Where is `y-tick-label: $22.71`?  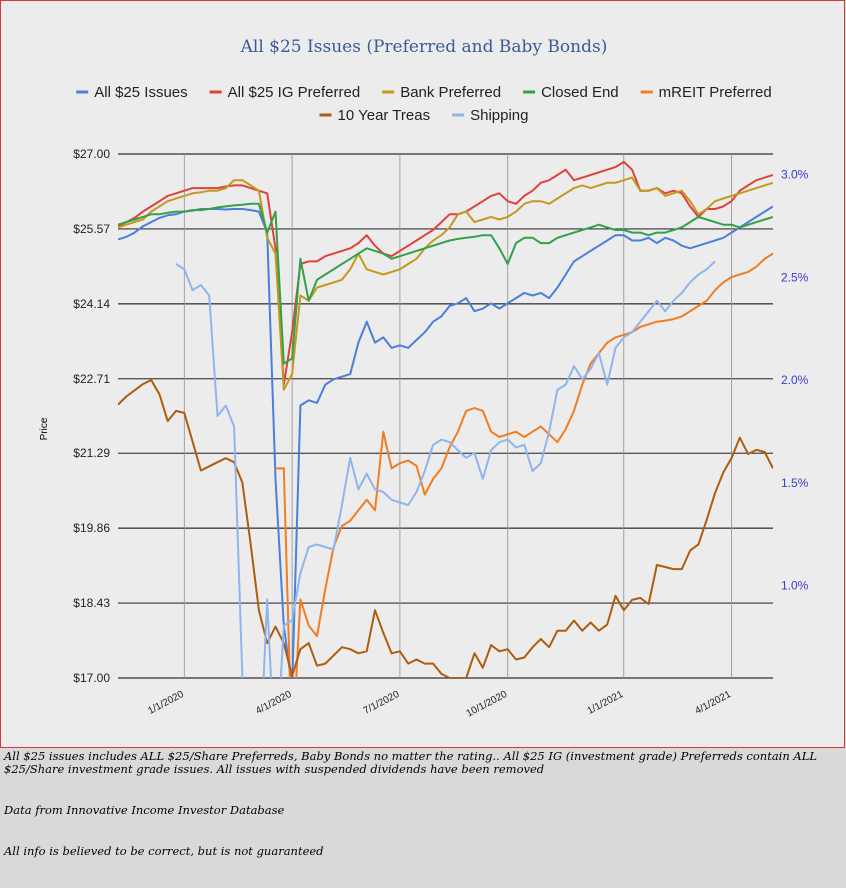 y-tick-label: $22.71 is located at coordinates (91, 379).